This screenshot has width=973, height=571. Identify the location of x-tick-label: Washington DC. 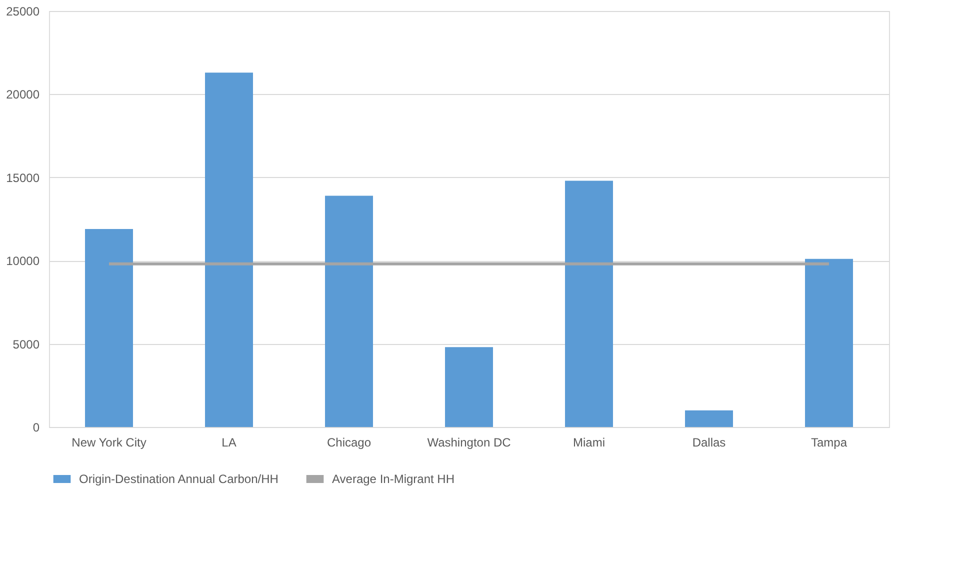
(469, 443).